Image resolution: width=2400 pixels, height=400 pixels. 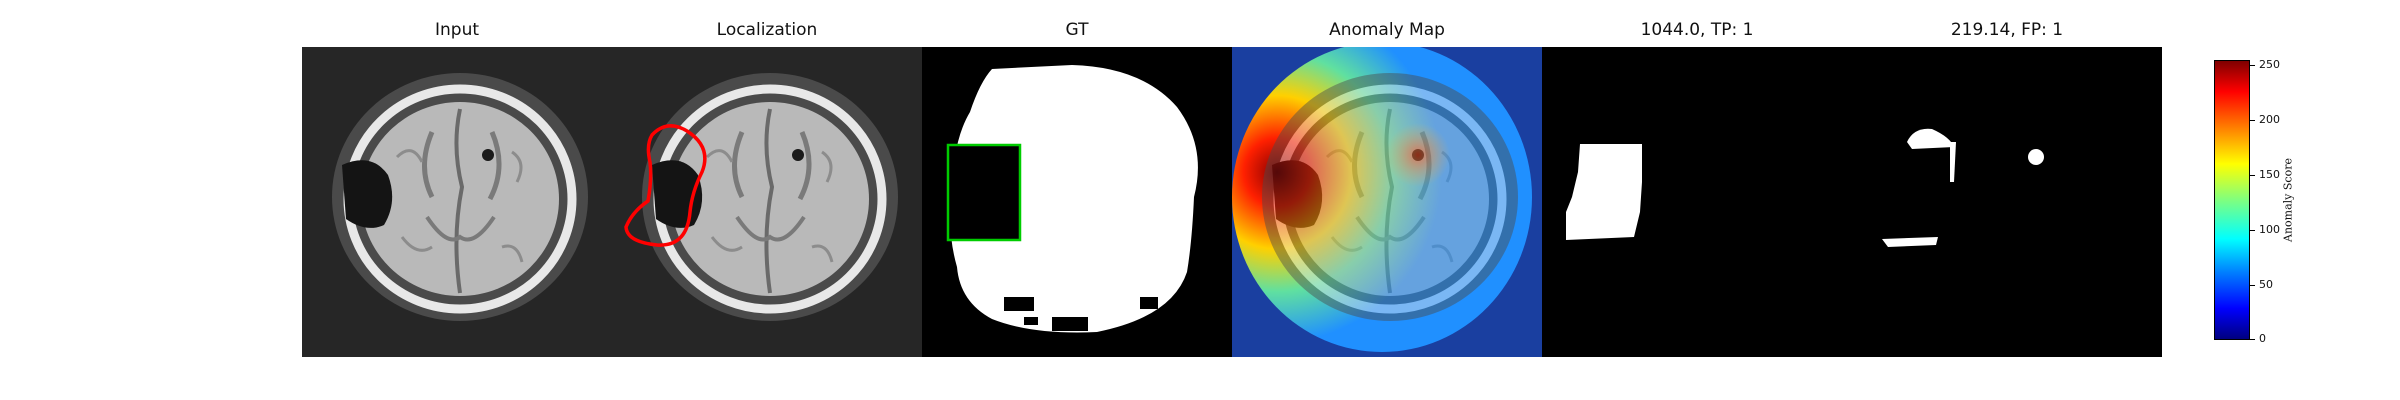 I want to click on localization-contour, so click(x=665, y=185).